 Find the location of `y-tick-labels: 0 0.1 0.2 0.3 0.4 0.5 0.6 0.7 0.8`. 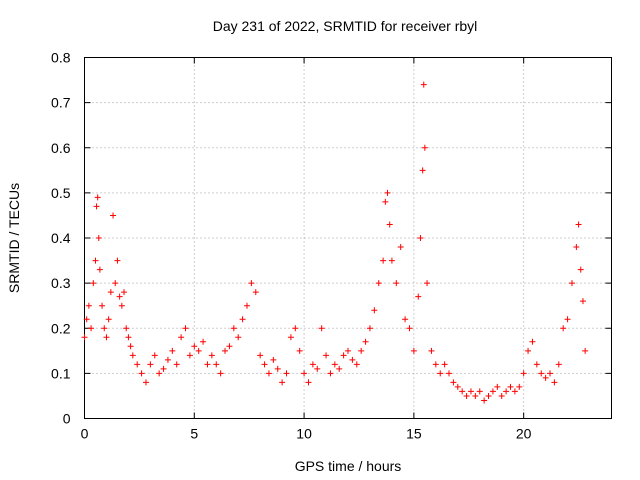

y-tick-labels: 0 0.1 0.2 0.3 0.4 0.5 0.6 0.7 0.8 is located at coordinates (61, 238).